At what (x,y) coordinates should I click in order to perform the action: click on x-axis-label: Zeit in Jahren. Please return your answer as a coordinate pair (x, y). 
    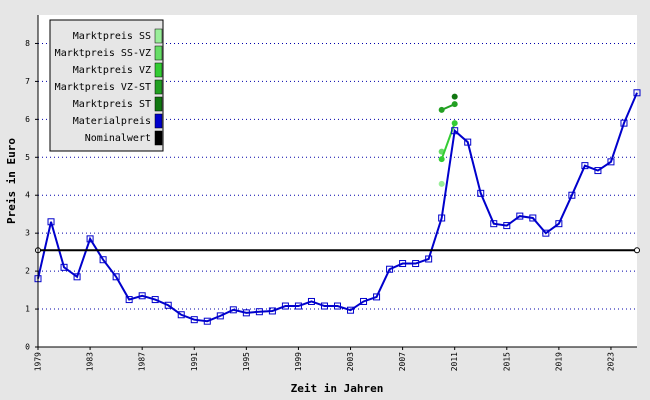
    Looking at the image, I should click on (337, 388).